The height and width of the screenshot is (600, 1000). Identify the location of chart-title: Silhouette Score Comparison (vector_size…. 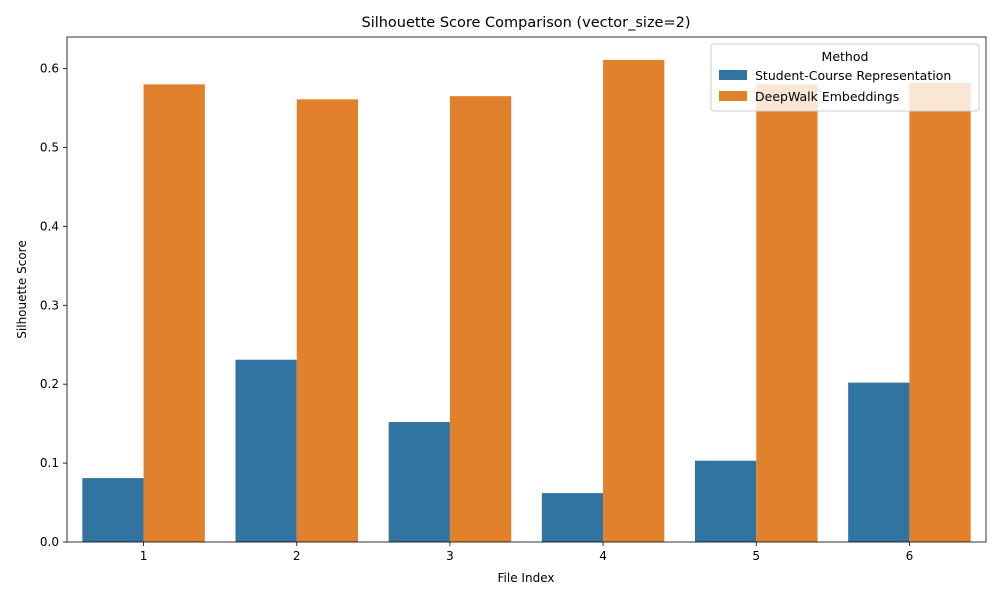
(525, 23).